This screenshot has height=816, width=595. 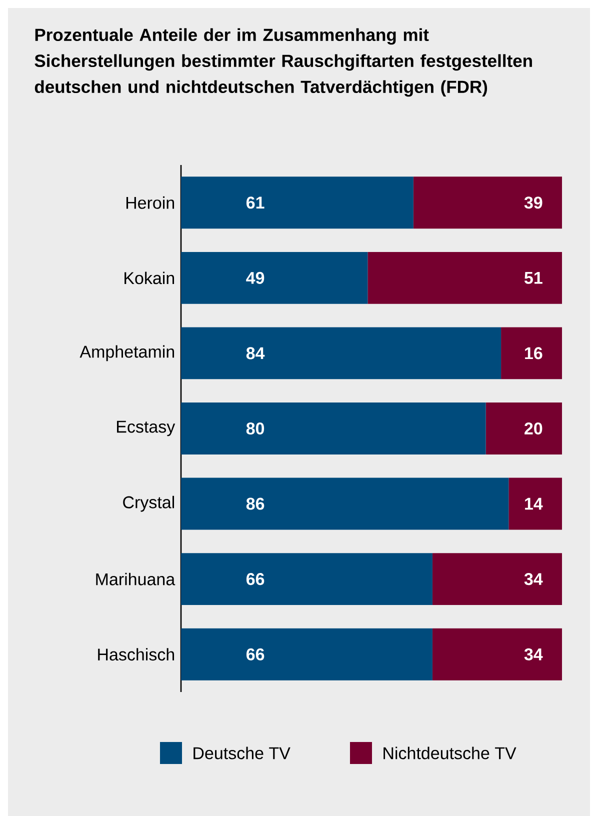 I want to click on data-label: 49, so click(x=255, y=278).